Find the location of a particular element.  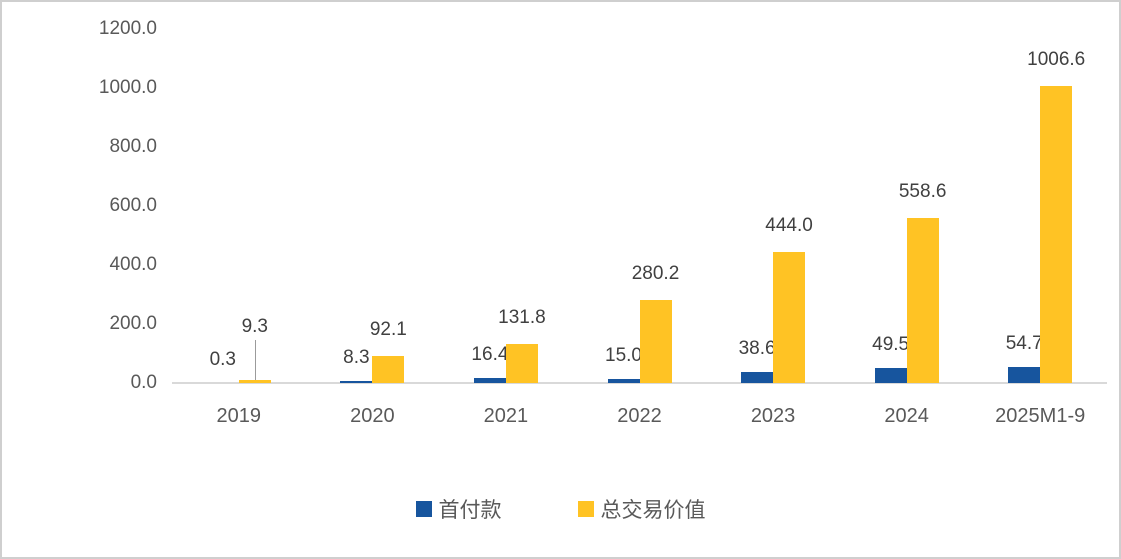

y-tick-label: 400.0 is located at coordinates (133, 264).